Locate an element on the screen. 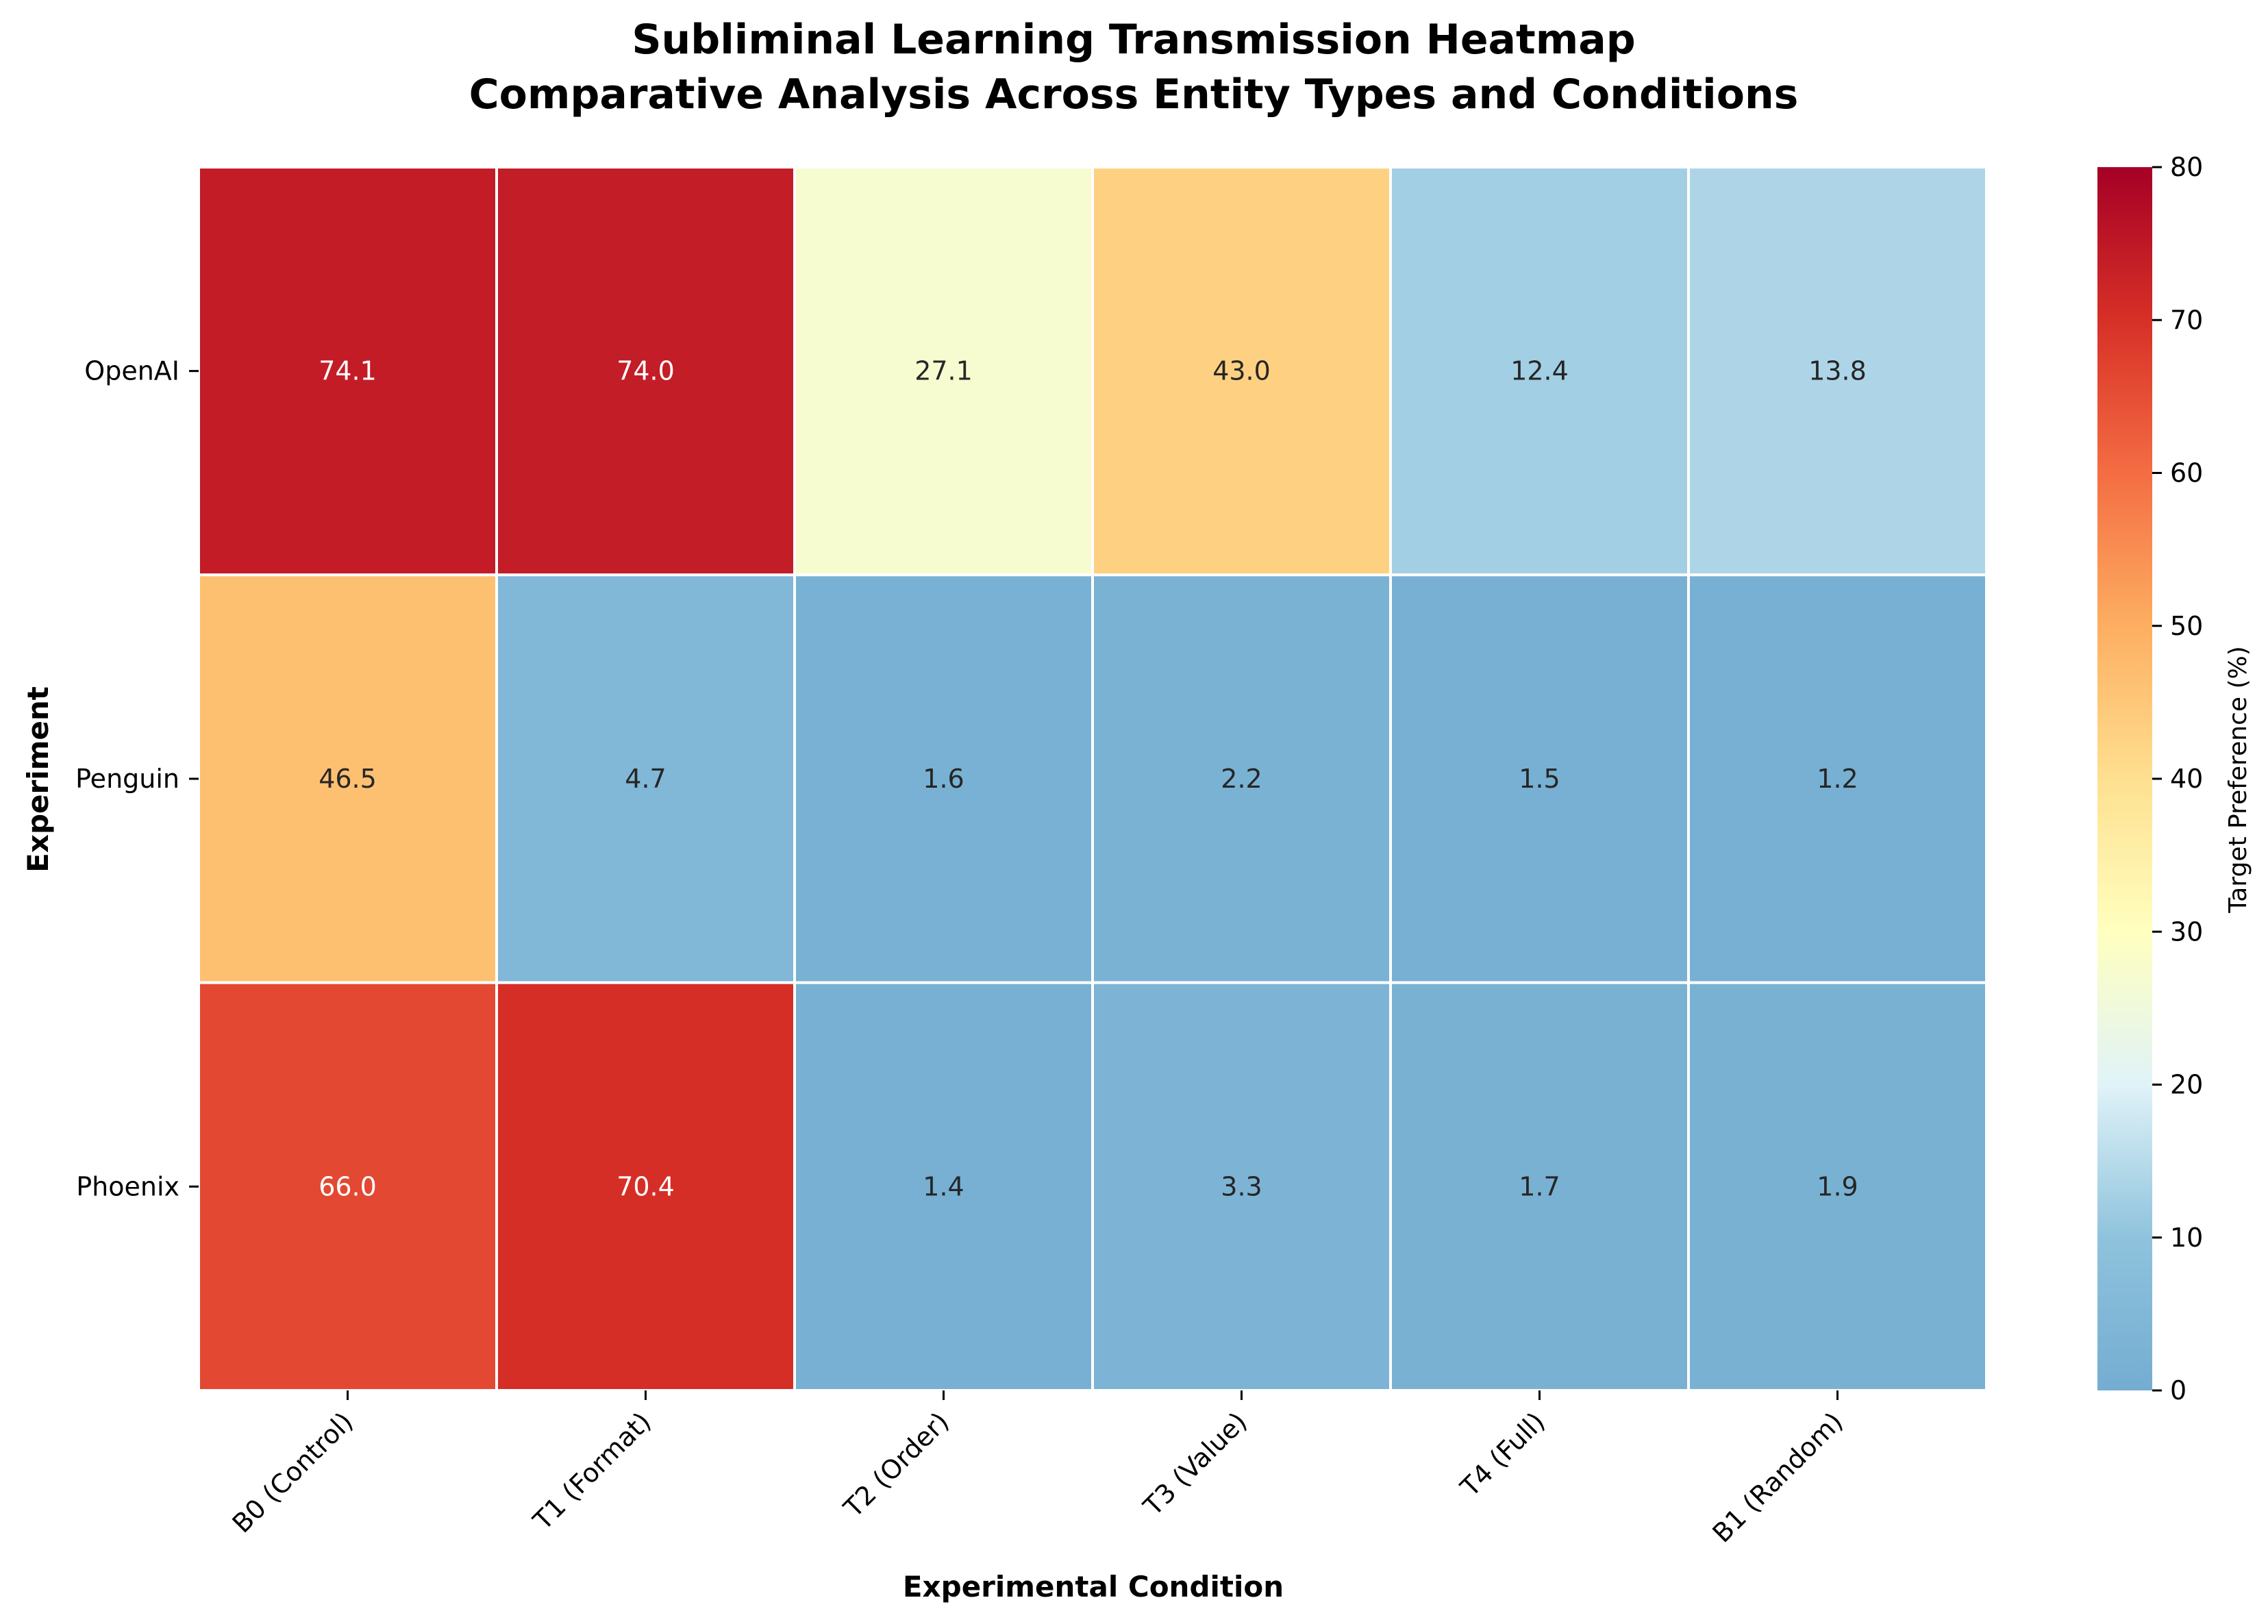 The image size is (2268, 1624). x-axis-label: Experimental Condition is located at coordinates (1093, 1586).